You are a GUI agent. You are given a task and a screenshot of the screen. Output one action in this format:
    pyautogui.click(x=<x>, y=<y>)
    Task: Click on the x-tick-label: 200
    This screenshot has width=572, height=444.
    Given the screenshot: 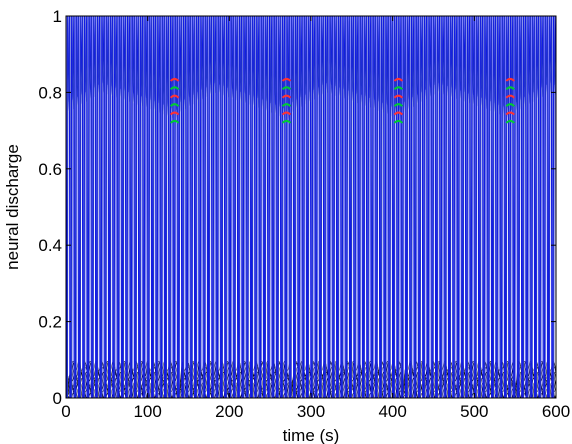 What is the action you would take?
    pyautogui.click(x=229, y=411)
    